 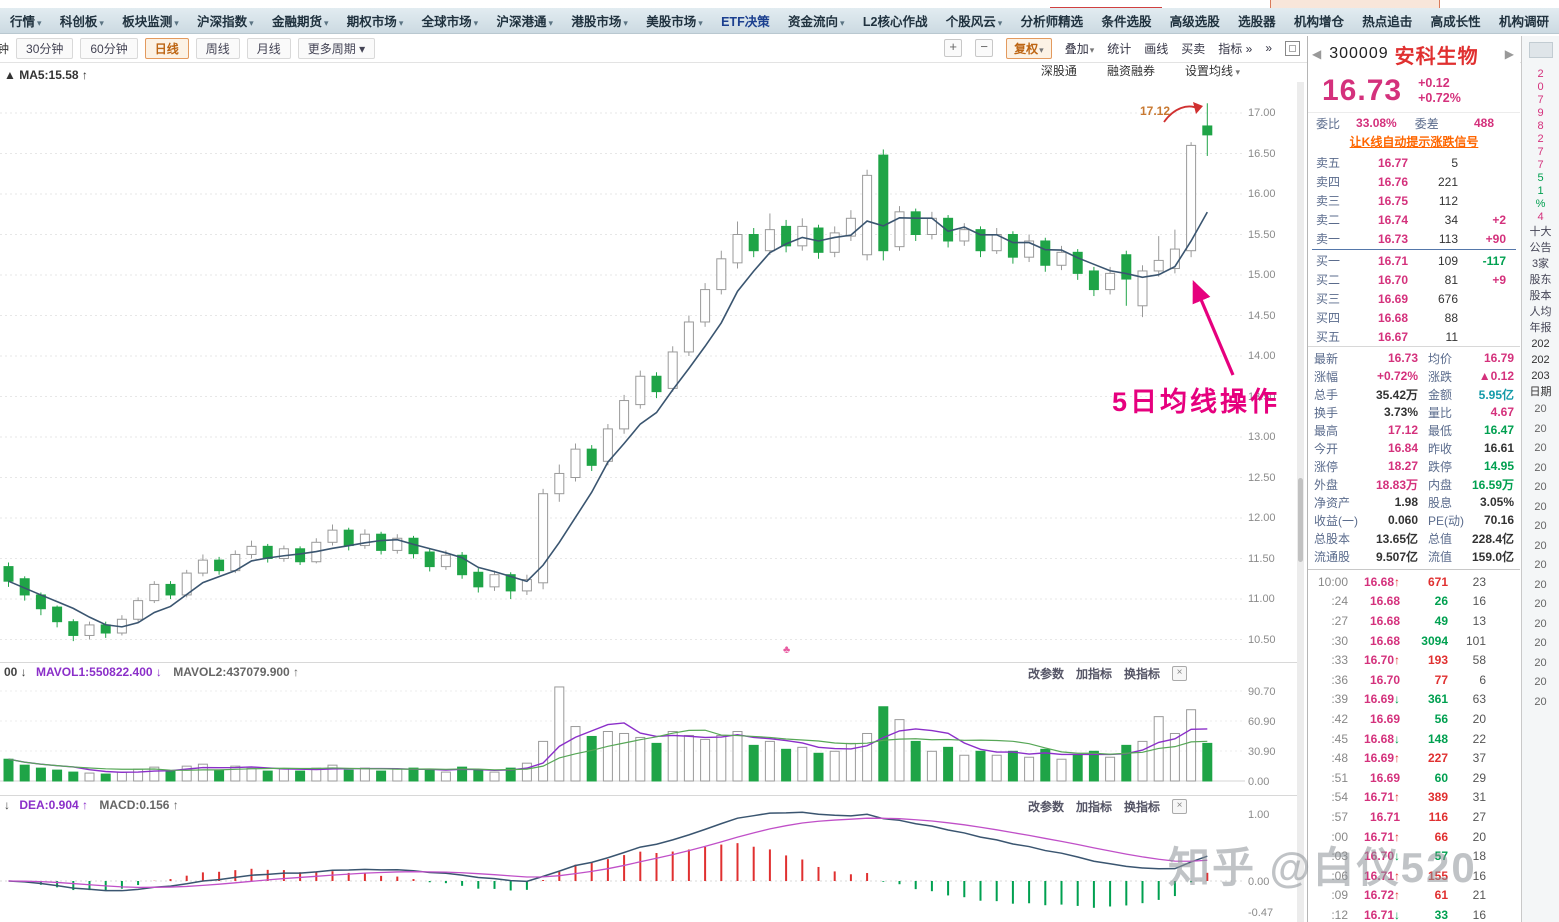 What do you see at coordinates (1414, 502) in the screenshot?
I see `stats-row: 净资产 1.98 股息 3.05%` at bounding box center [1414, 502].